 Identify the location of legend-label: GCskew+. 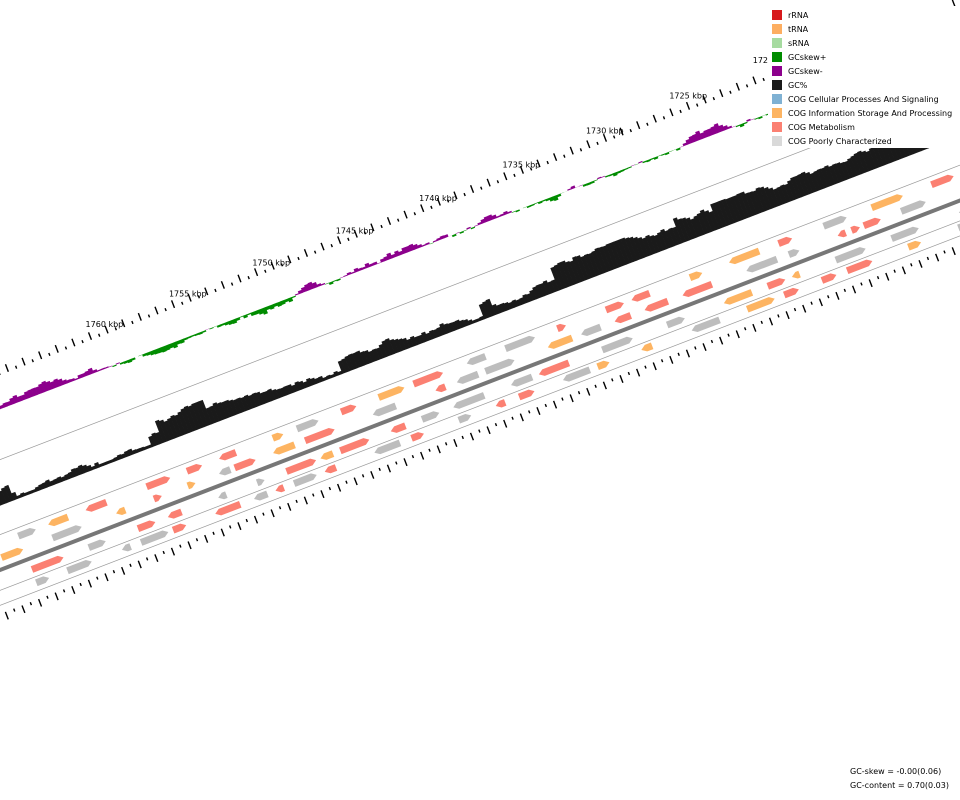
(807, 57).